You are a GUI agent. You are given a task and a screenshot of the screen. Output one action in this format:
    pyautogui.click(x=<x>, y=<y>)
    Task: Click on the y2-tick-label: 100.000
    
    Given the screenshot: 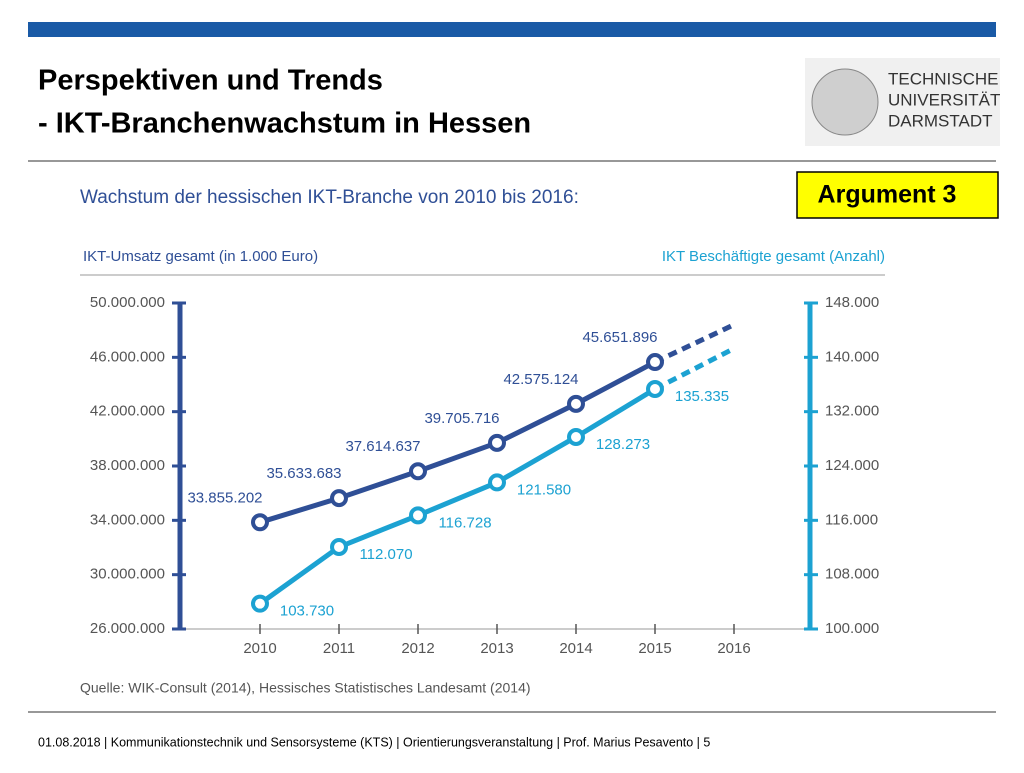 What is the action you would take?
    pyautogui.click(x=852, y=628)
    